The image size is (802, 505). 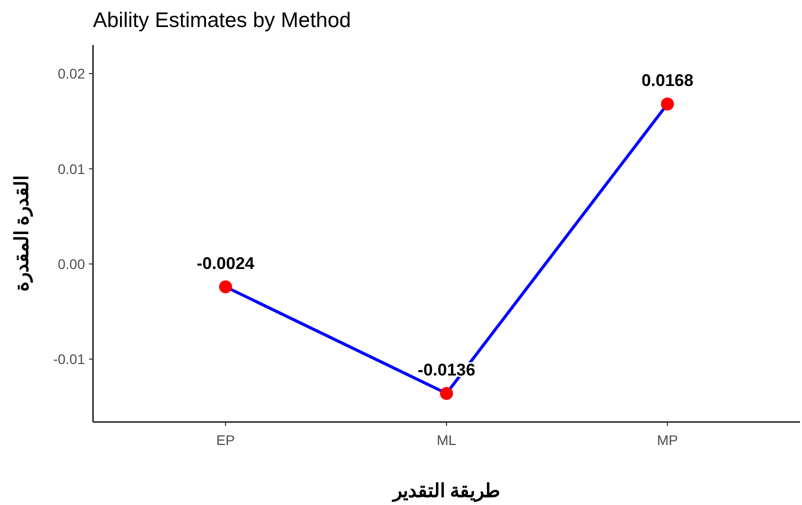 What do you see at coordinates (225, 440) in the screenshot?
I see `x-tick-label: EP` at bounding box center [225, 440].